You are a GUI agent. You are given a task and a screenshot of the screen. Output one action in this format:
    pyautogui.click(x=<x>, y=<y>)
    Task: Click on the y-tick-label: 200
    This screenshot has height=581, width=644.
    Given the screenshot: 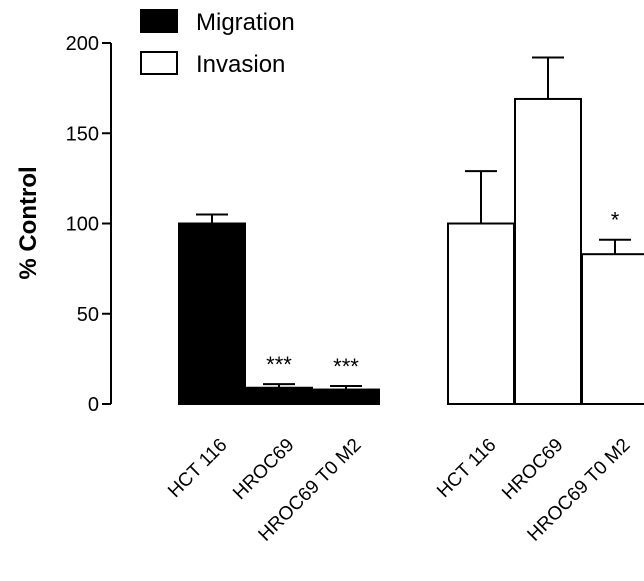 What is the action you would take?
    pyautogui.click(x=82, y=44)
    